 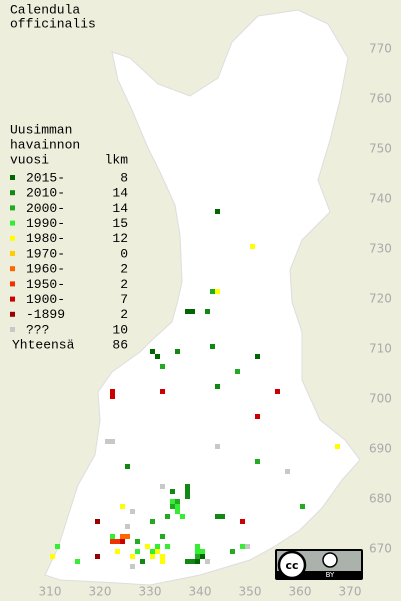 I want to click on legend-label: 1960-, so click(x=45, y=269).